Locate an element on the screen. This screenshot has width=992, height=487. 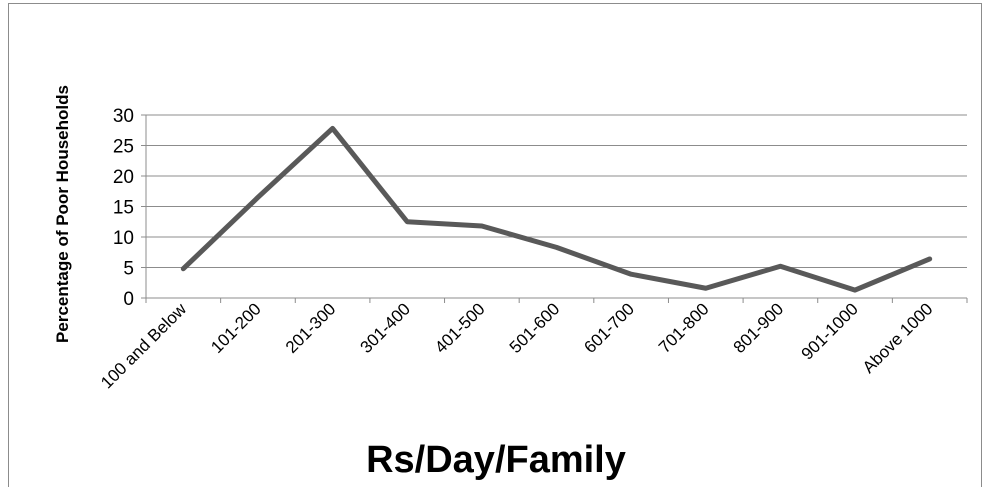
x-tick-label: 101-200 is located at coordinates (236, 328).